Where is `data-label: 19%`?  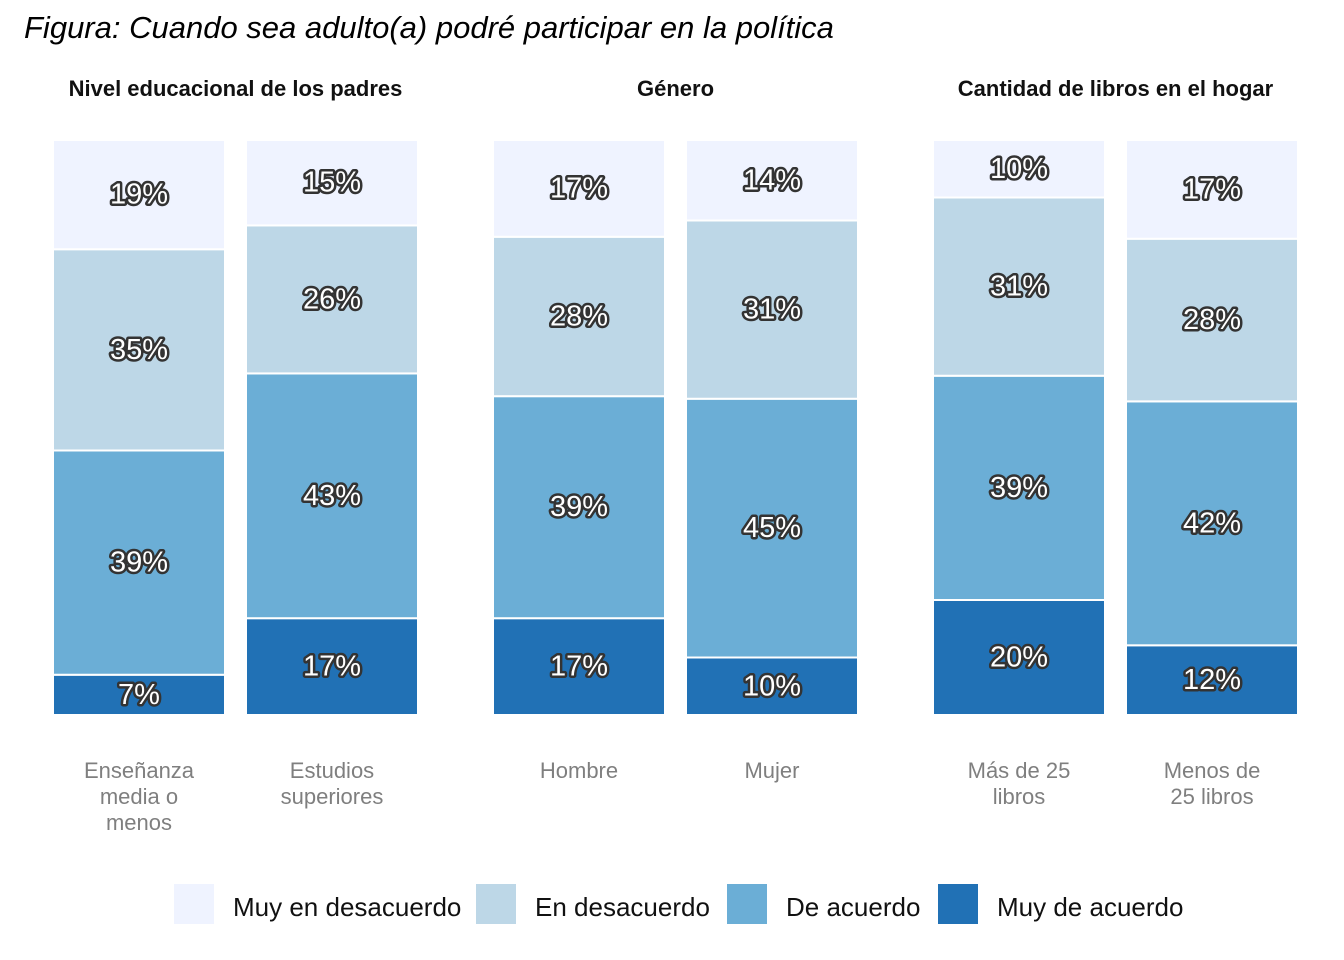
data-label: 19% is located at coordinates (139, 195).